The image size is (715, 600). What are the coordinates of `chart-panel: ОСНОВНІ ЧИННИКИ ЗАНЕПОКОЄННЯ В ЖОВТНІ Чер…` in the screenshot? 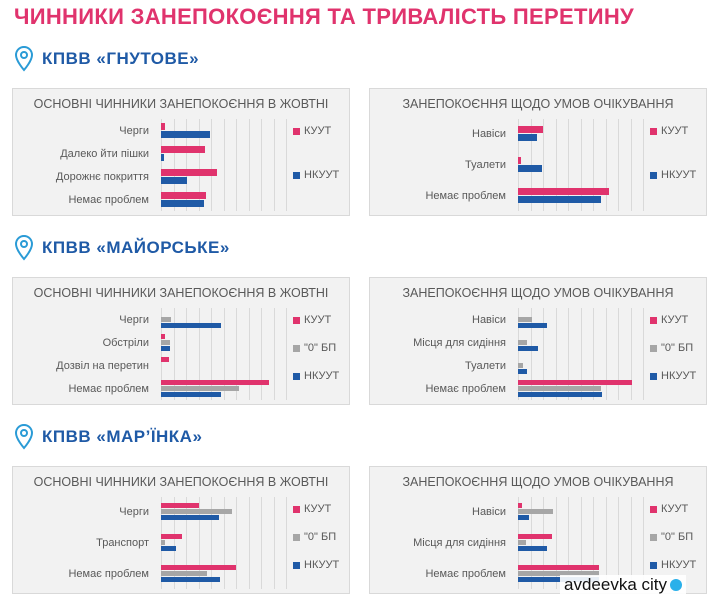 It's located at (181, 152).